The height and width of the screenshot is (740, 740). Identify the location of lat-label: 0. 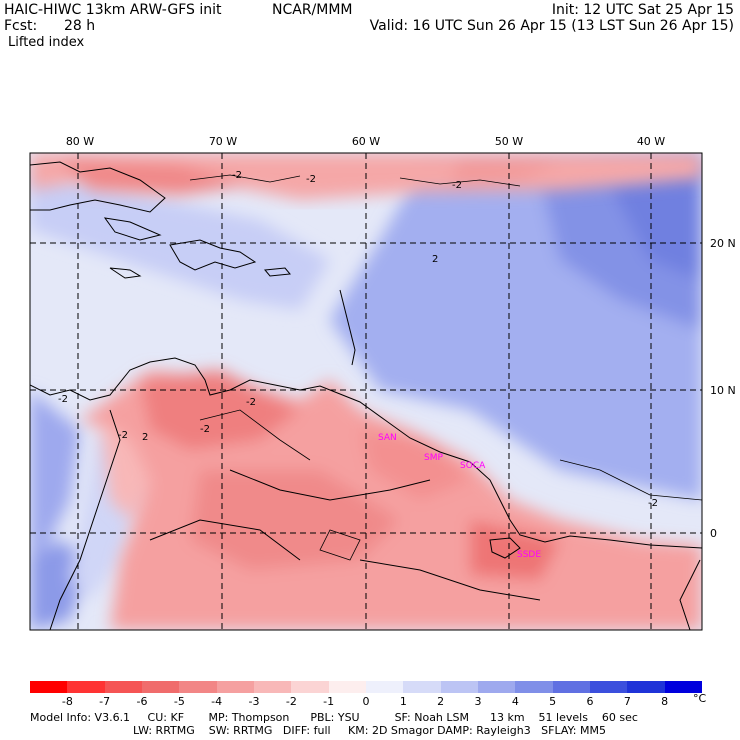
(713, 533).